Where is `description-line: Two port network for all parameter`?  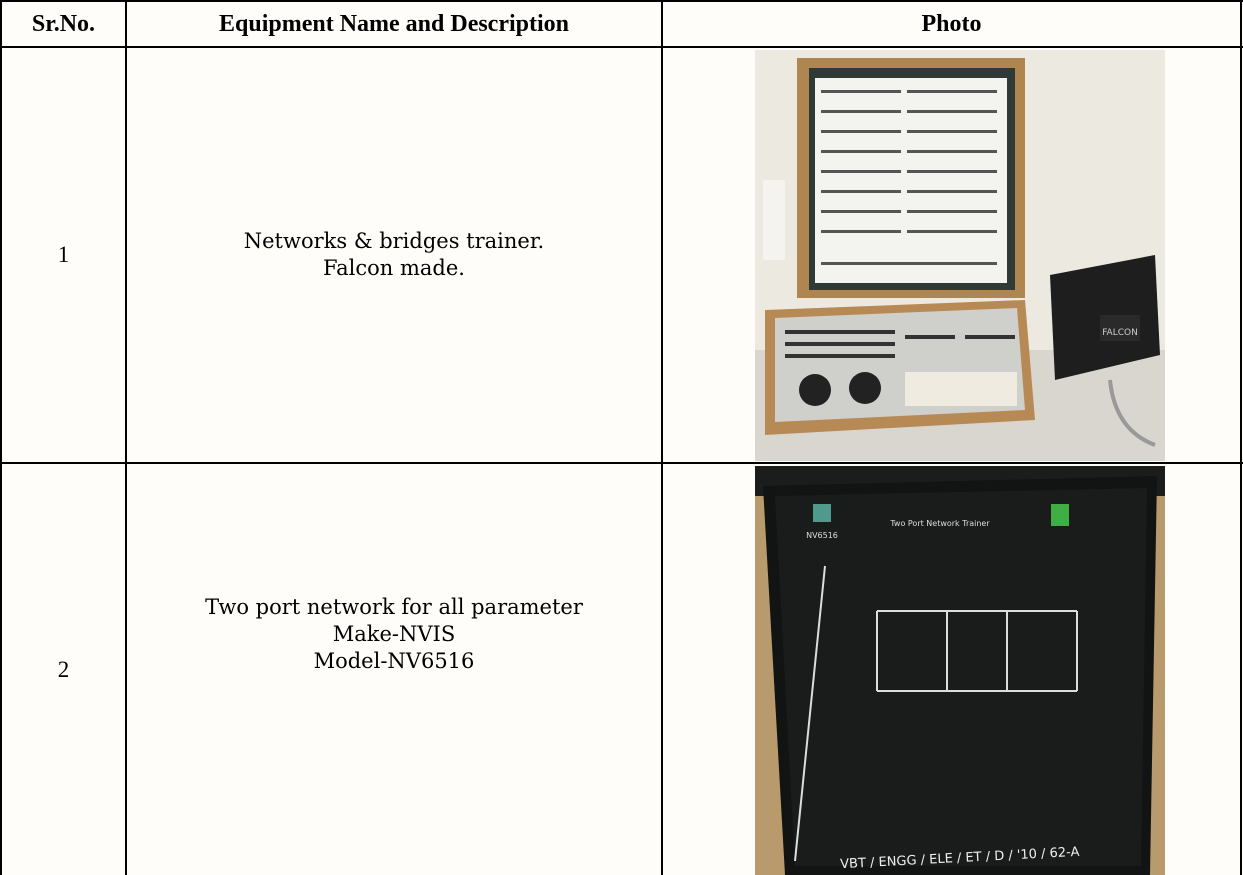 description-line: Two port network for all parameter is located at coordinates (394, 606).